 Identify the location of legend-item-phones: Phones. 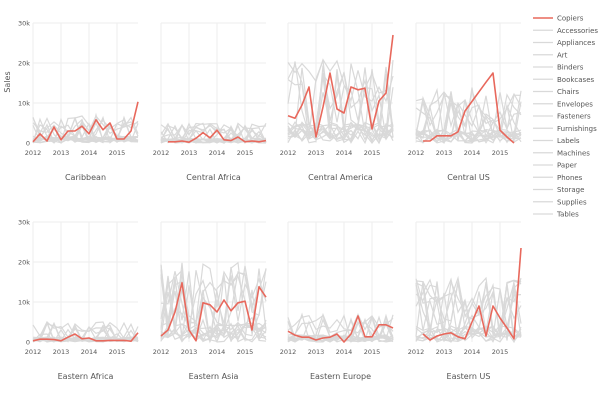
(558, 178).